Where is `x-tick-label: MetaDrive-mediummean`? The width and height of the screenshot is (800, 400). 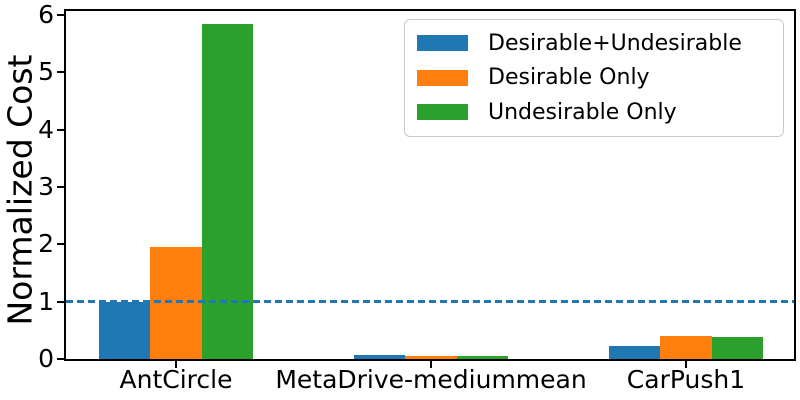 x-tick-label: MetaDrive-mediummean is located at coordinates (431, 379).